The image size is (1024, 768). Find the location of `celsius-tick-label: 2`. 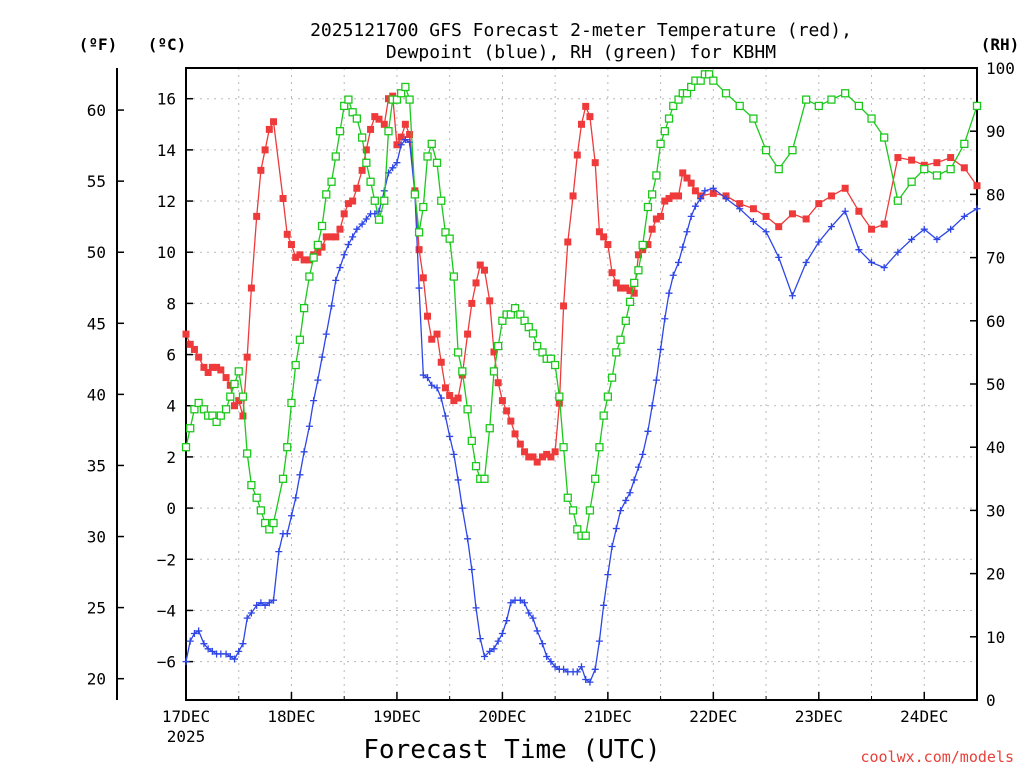

celsius-tick-label: 2 is located at coordinates (171, 457).